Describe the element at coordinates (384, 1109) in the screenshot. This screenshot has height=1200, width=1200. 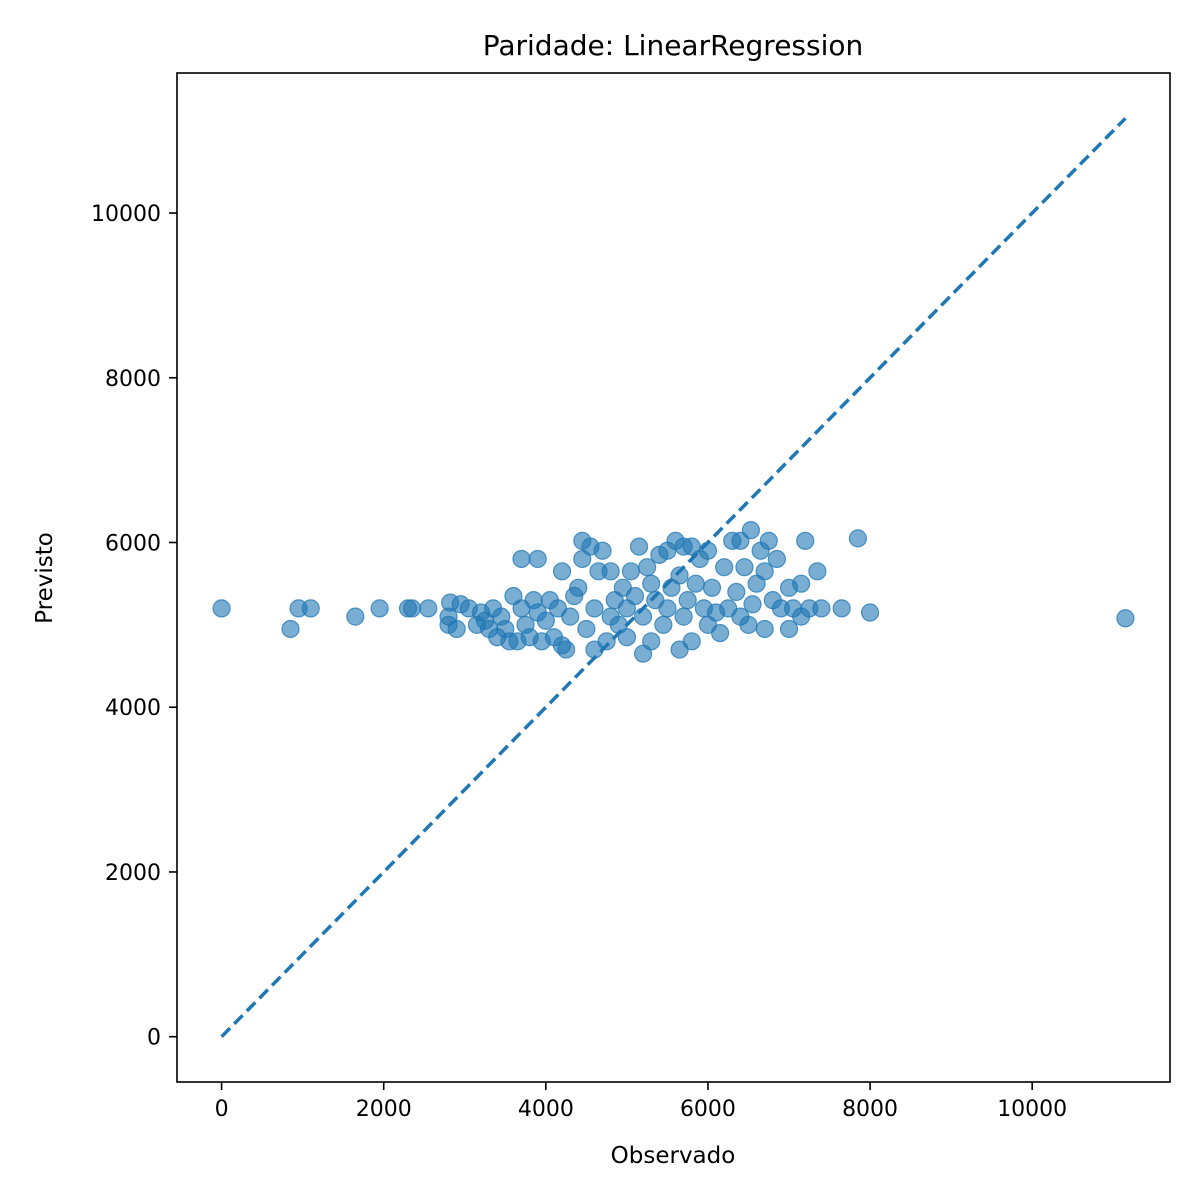
I see `x-tick-label: 2000` at that location.